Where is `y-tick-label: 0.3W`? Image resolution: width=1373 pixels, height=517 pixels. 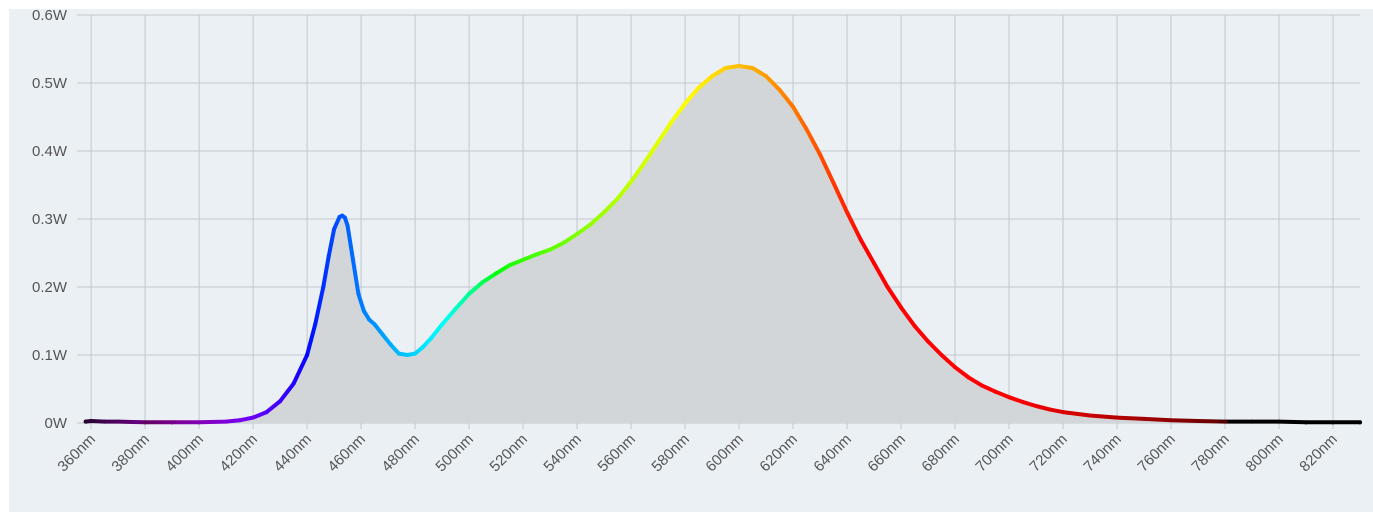 y-tick-label: 0.3W is located at coordinates (50, 219).